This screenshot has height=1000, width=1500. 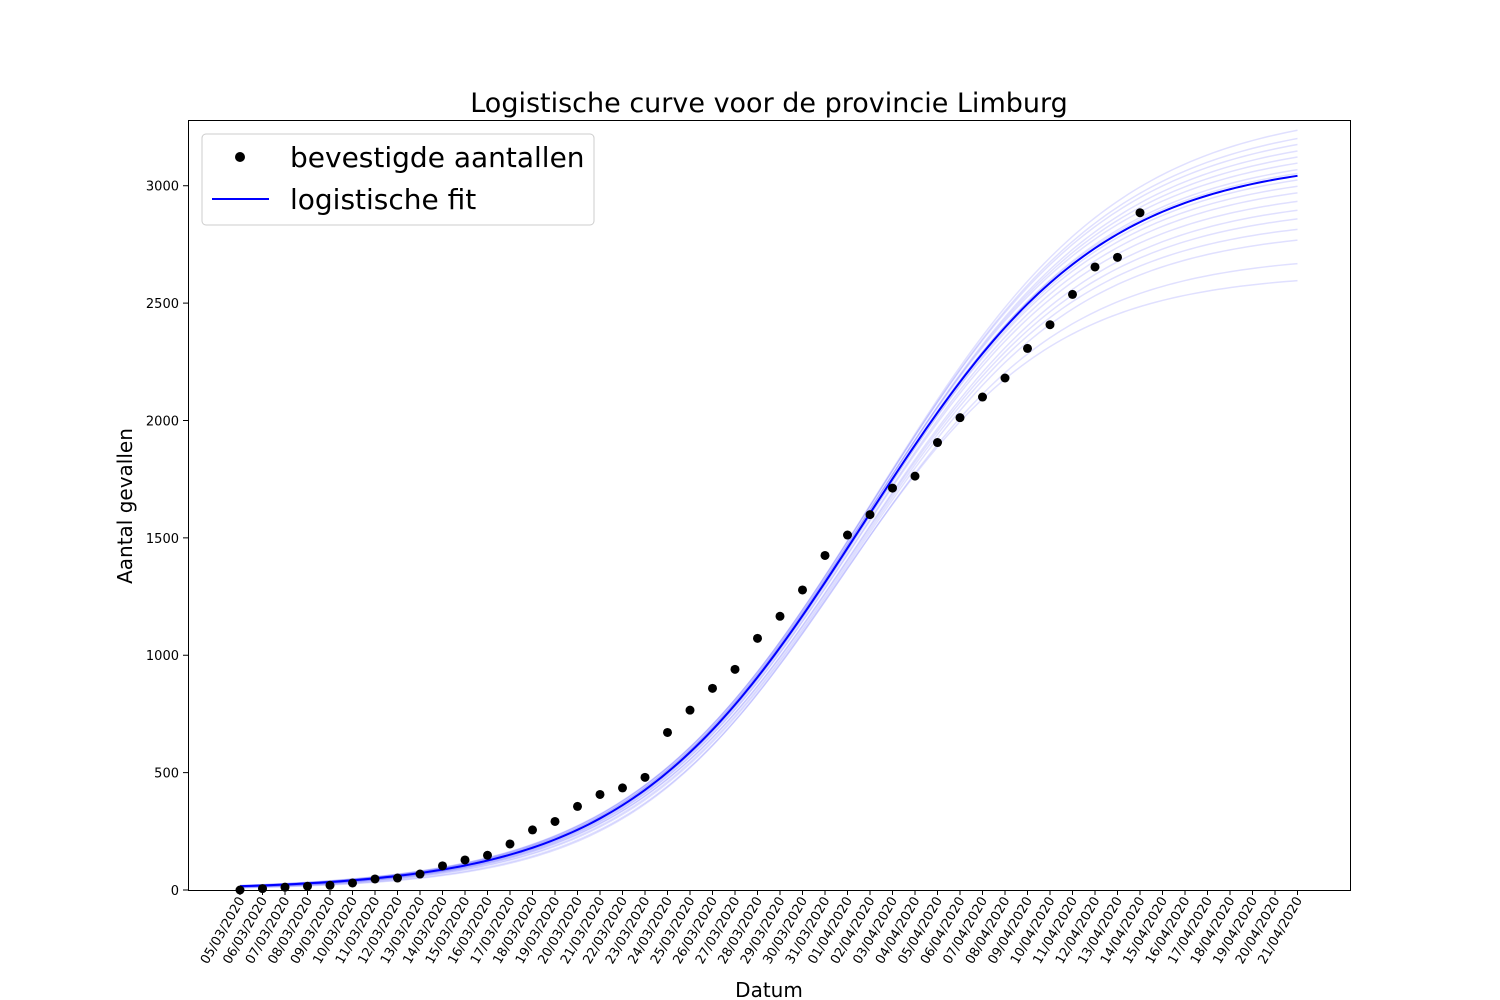 What do you see at coordinates (769, 989) in the screenshot?
I see `x-axis-label: Datum` at bounding box center [769, 989].